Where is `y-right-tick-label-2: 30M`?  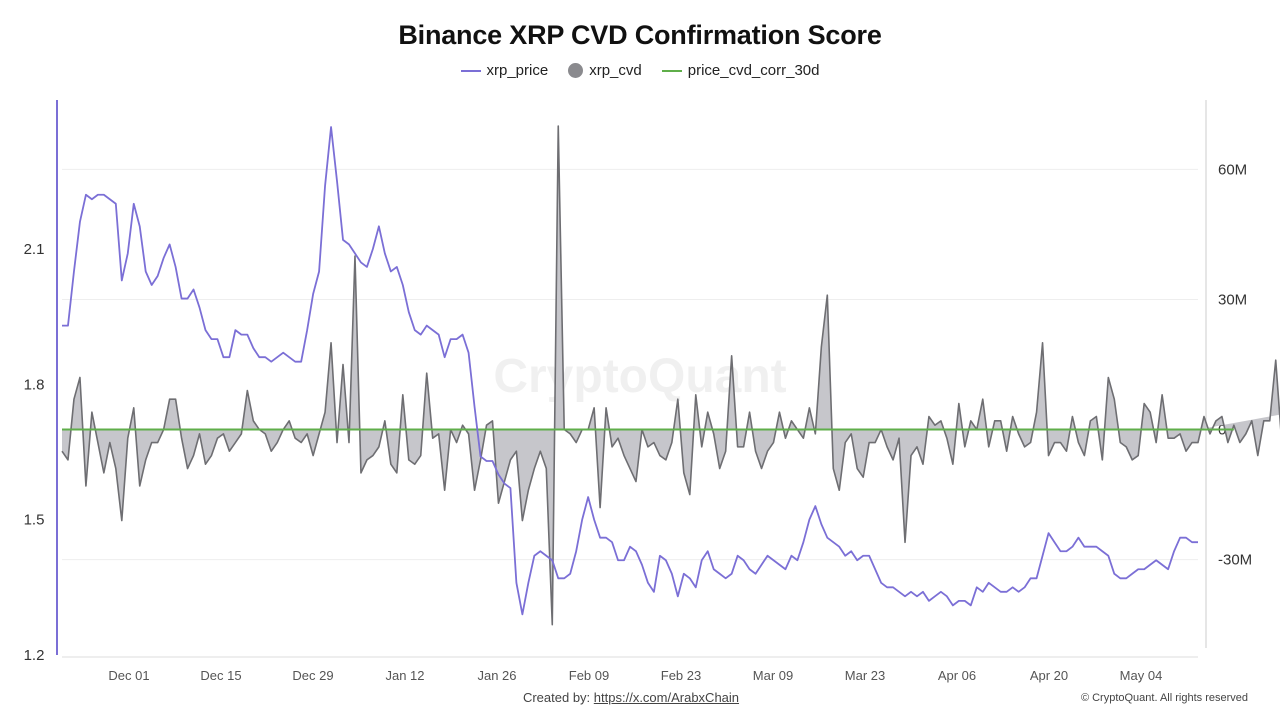
y-right-tick-label-2: 30M is located at coordinates (1232, 299).